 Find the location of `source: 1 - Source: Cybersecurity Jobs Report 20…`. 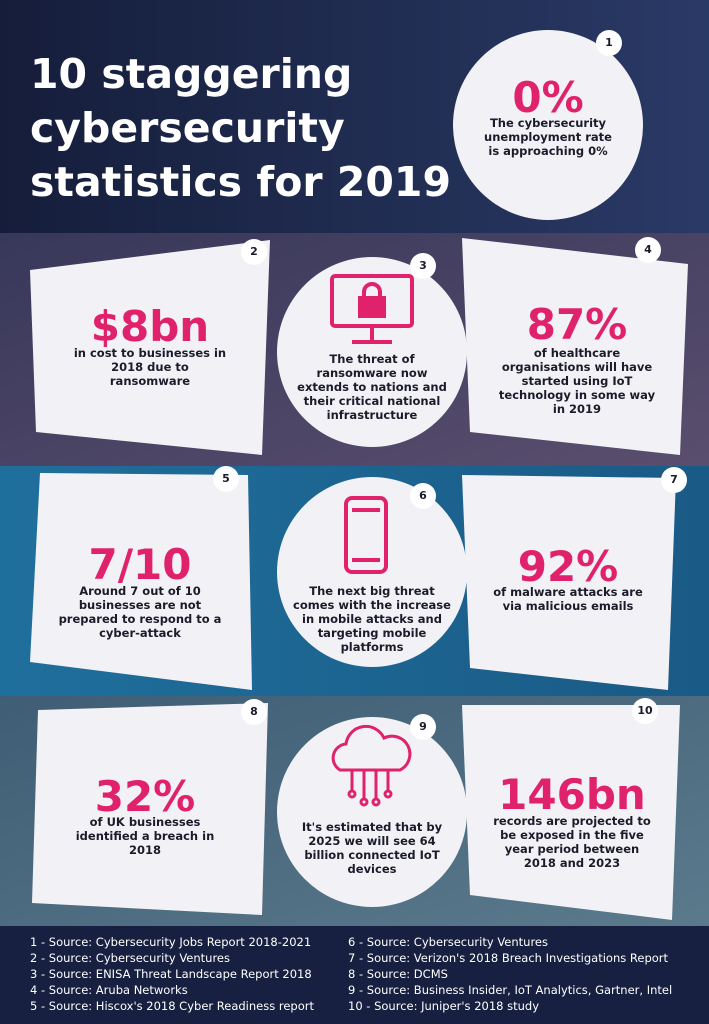

source: 1 - Source: Cybersecurity Jobs Report 20… is located at coordinates (171, 942).